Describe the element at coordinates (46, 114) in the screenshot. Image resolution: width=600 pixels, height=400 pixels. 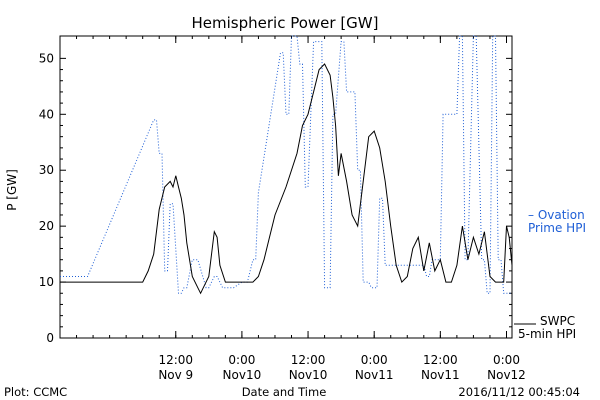
I see `y-tick-label: 40` at that location.